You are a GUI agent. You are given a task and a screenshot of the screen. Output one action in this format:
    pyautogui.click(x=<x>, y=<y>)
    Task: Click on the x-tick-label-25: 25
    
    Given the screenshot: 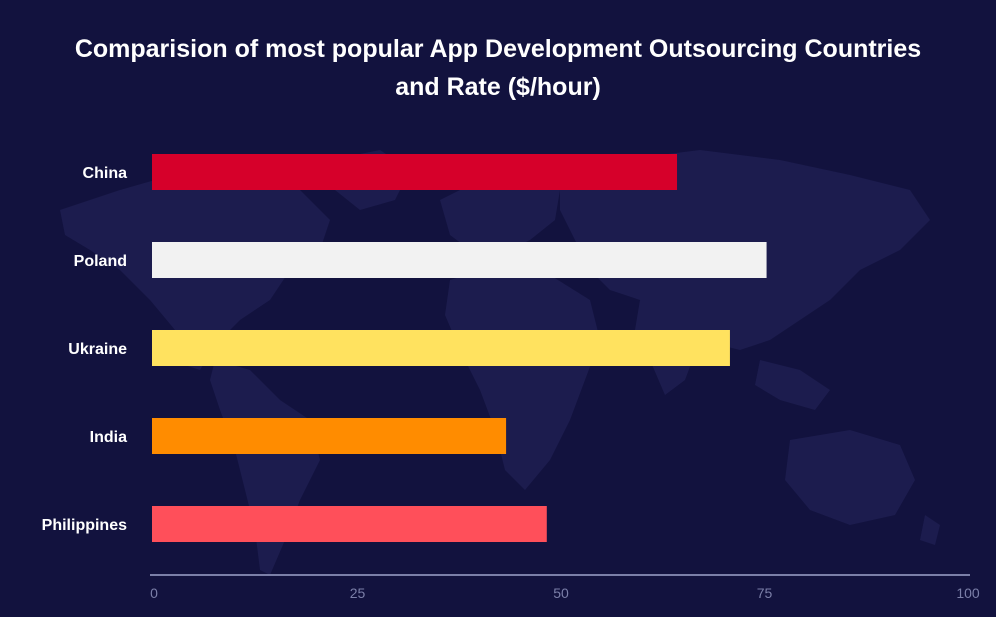 What is the action you would take?
    pyautogui.click(x=358, y=593)
    